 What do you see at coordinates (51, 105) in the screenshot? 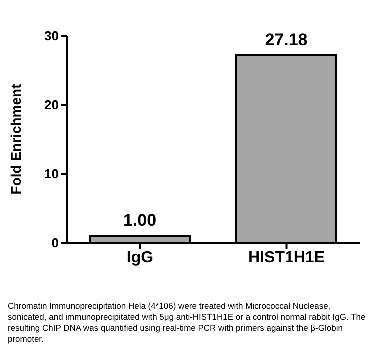
I see `y-tick-label: 20` at bounding box center [51, 105].